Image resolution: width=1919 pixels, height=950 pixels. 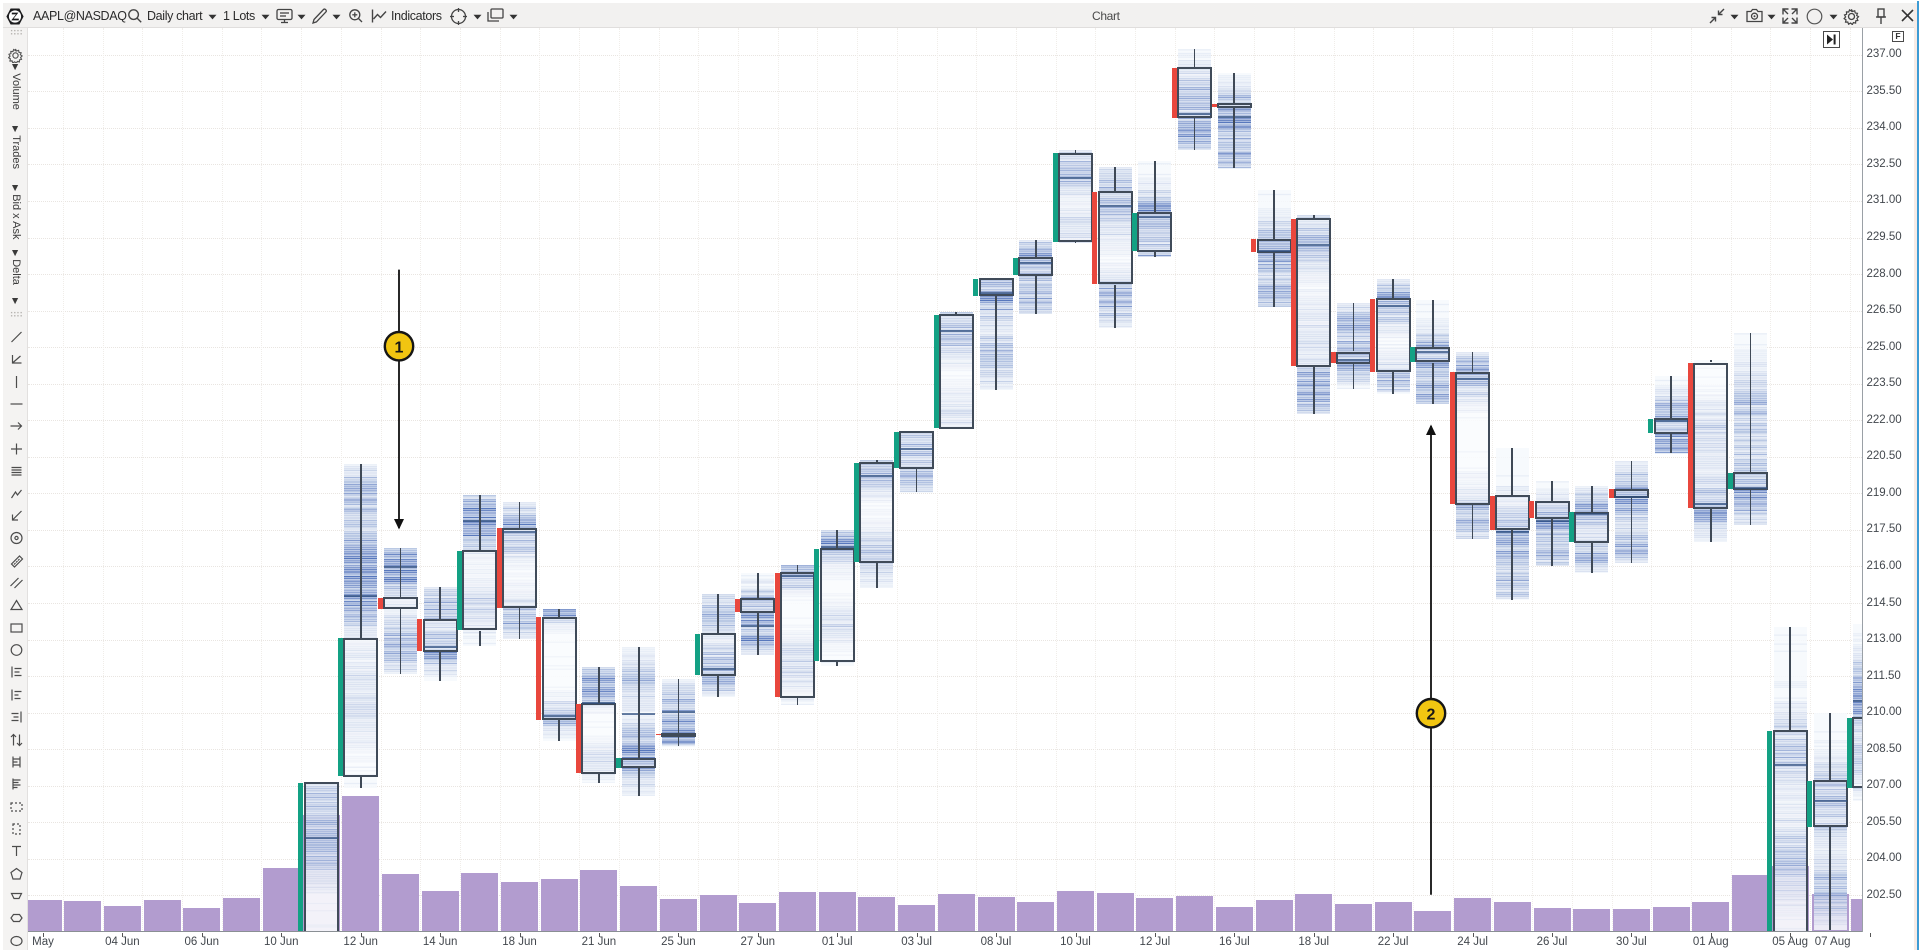 What do you see at coordinates (399, 348) in the screenshot?
I see `svg-text: 1` at bounding box center [399, 348].